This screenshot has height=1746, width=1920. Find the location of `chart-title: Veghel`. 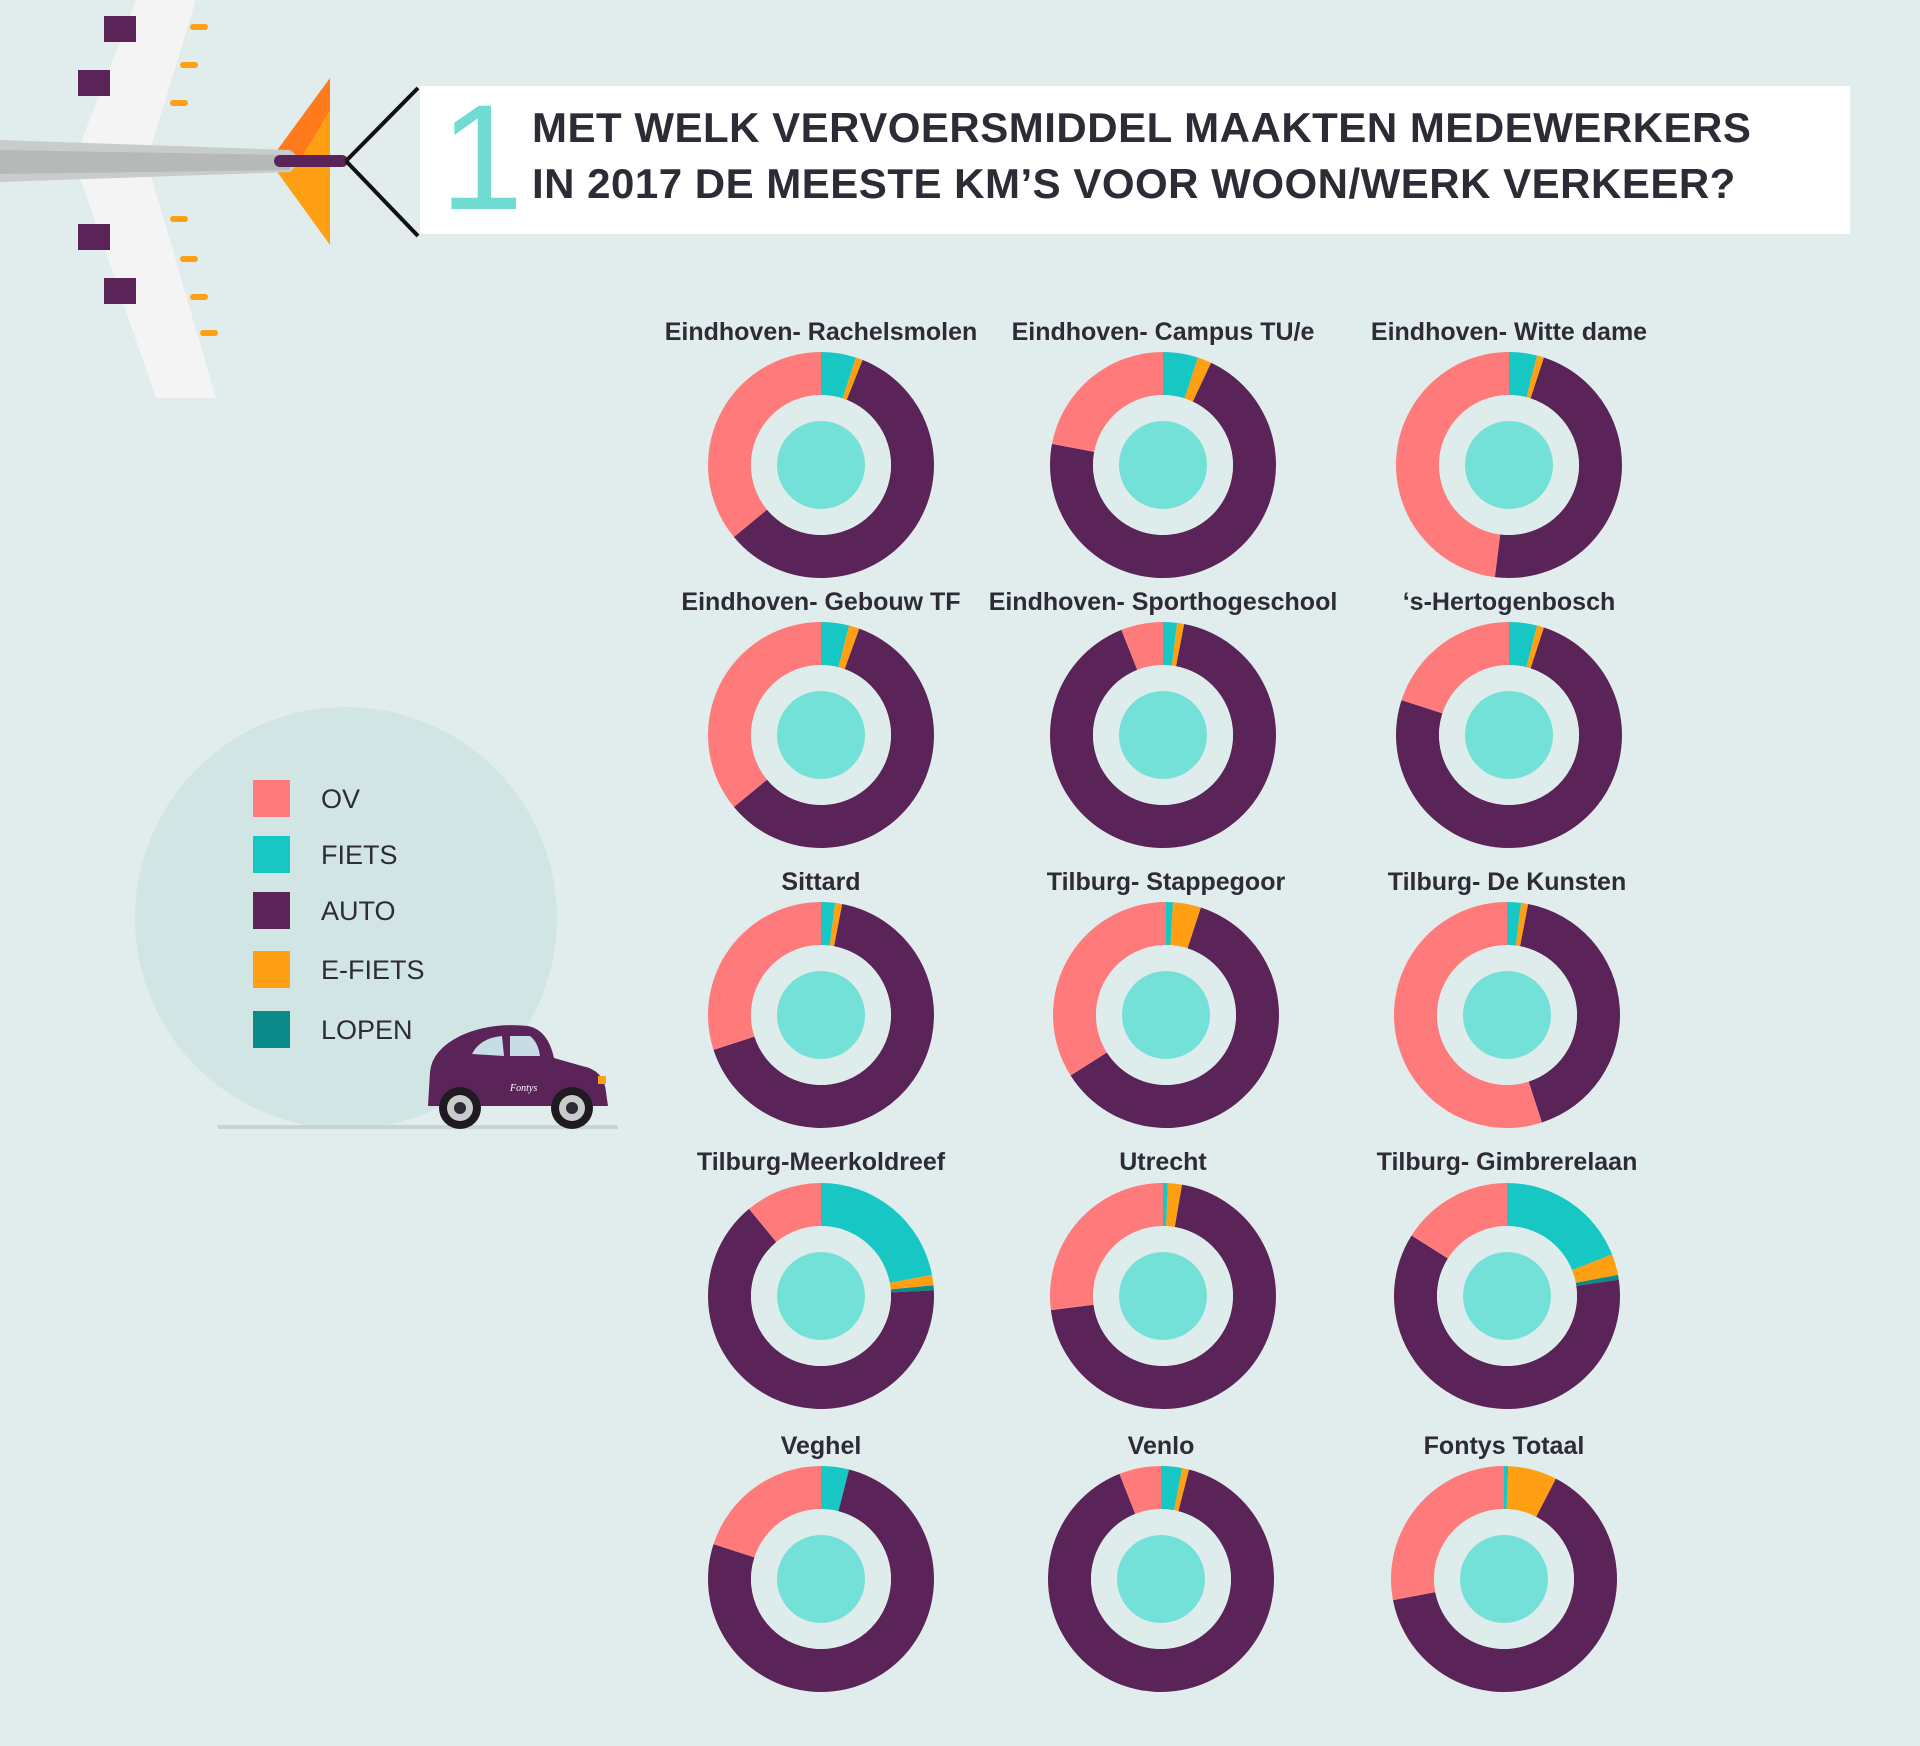

chart-title: Veghel is located at coordinates (821, 1446).